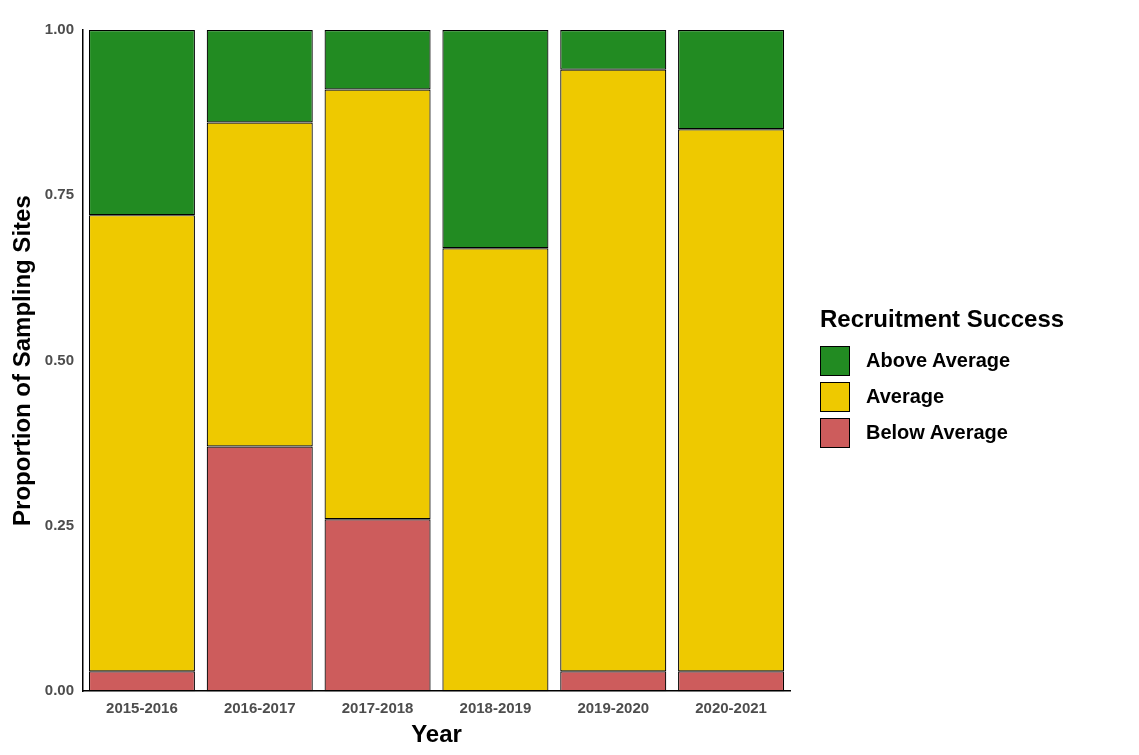 The image size is (1139, 755). I want to click on y-tick-label: 1.00, so click(59, 29).